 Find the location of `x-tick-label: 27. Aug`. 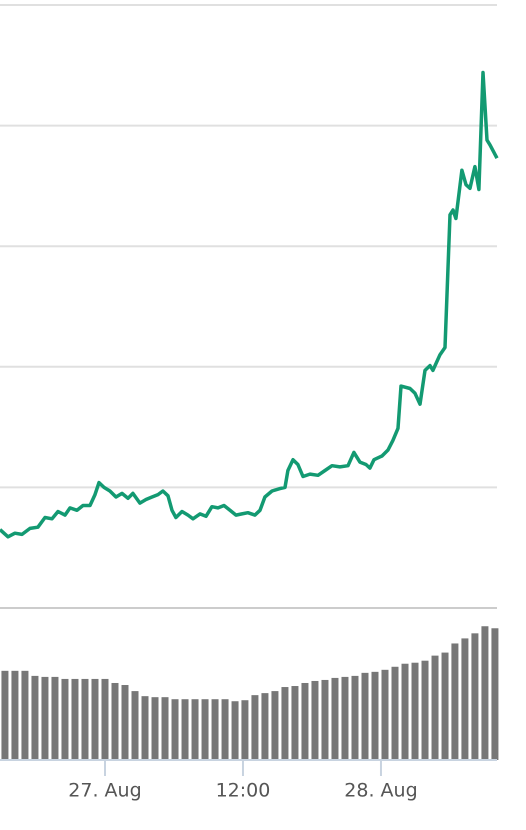

x-tick-label: 27. Aug is located at coordinates (104, 791).